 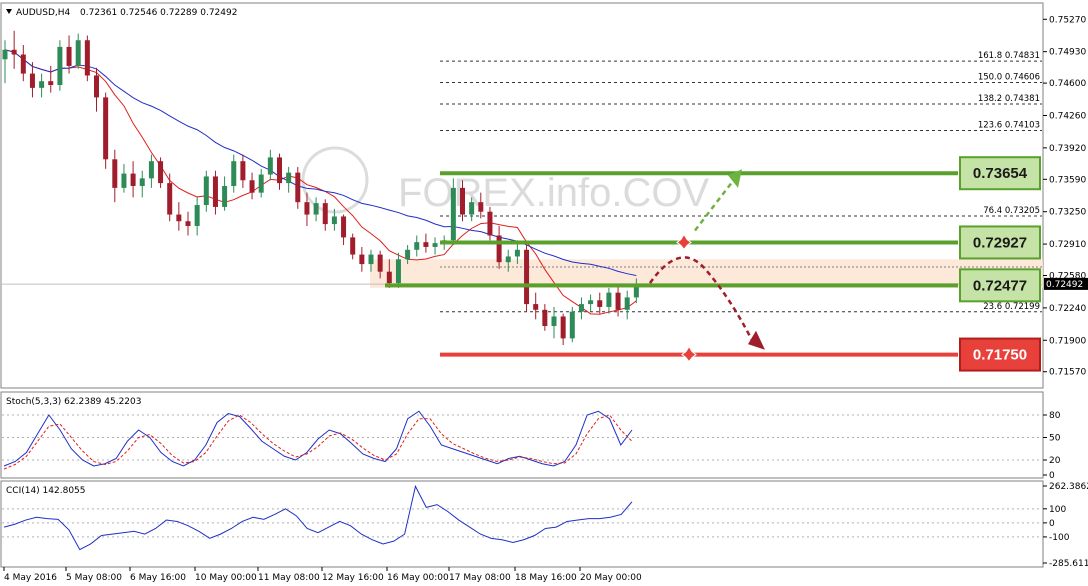 I want to click on stochastic-panel, so click(x=522, y=435).